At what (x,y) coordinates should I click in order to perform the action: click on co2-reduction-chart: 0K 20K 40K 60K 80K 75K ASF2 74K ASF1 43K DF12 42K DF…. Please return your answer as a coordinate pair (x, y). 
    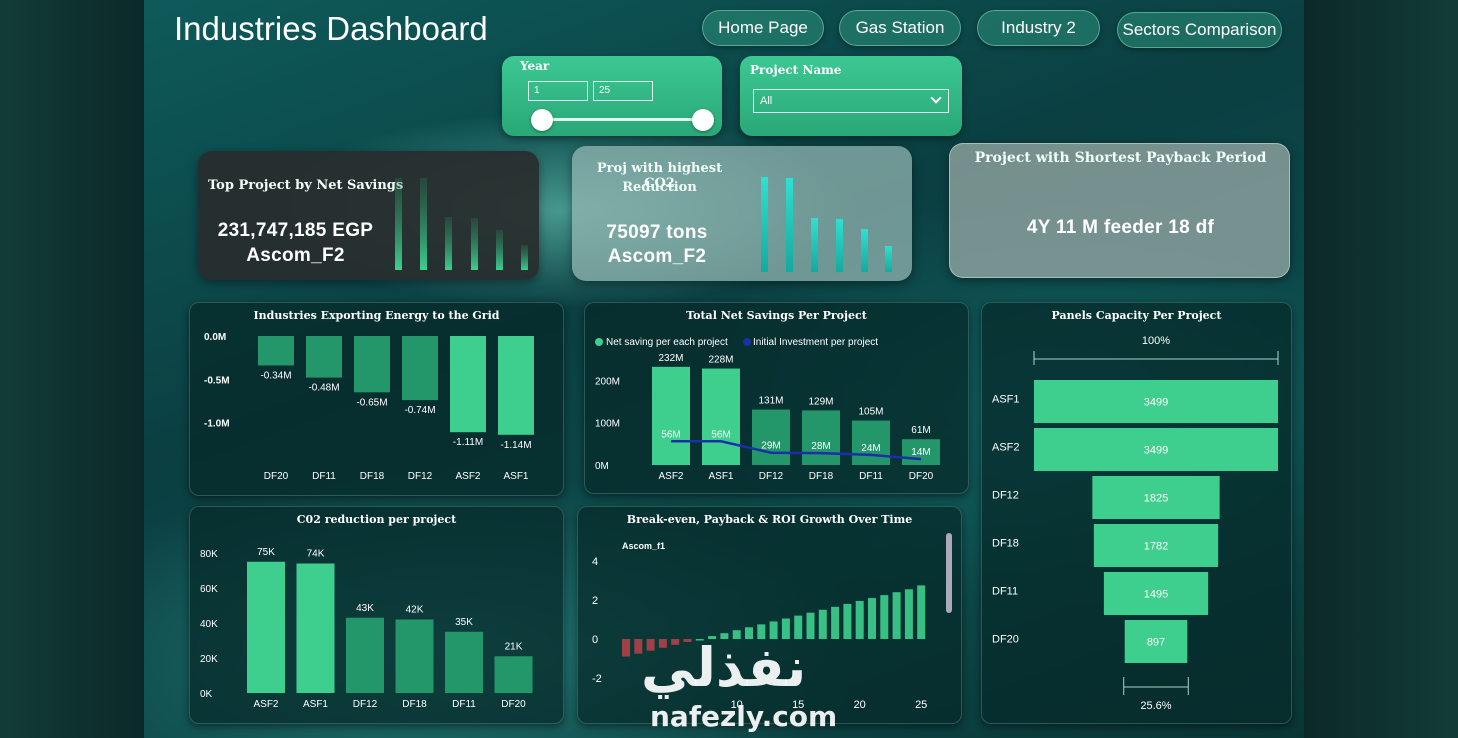
    Looking at the image, I should click on (366, 628).